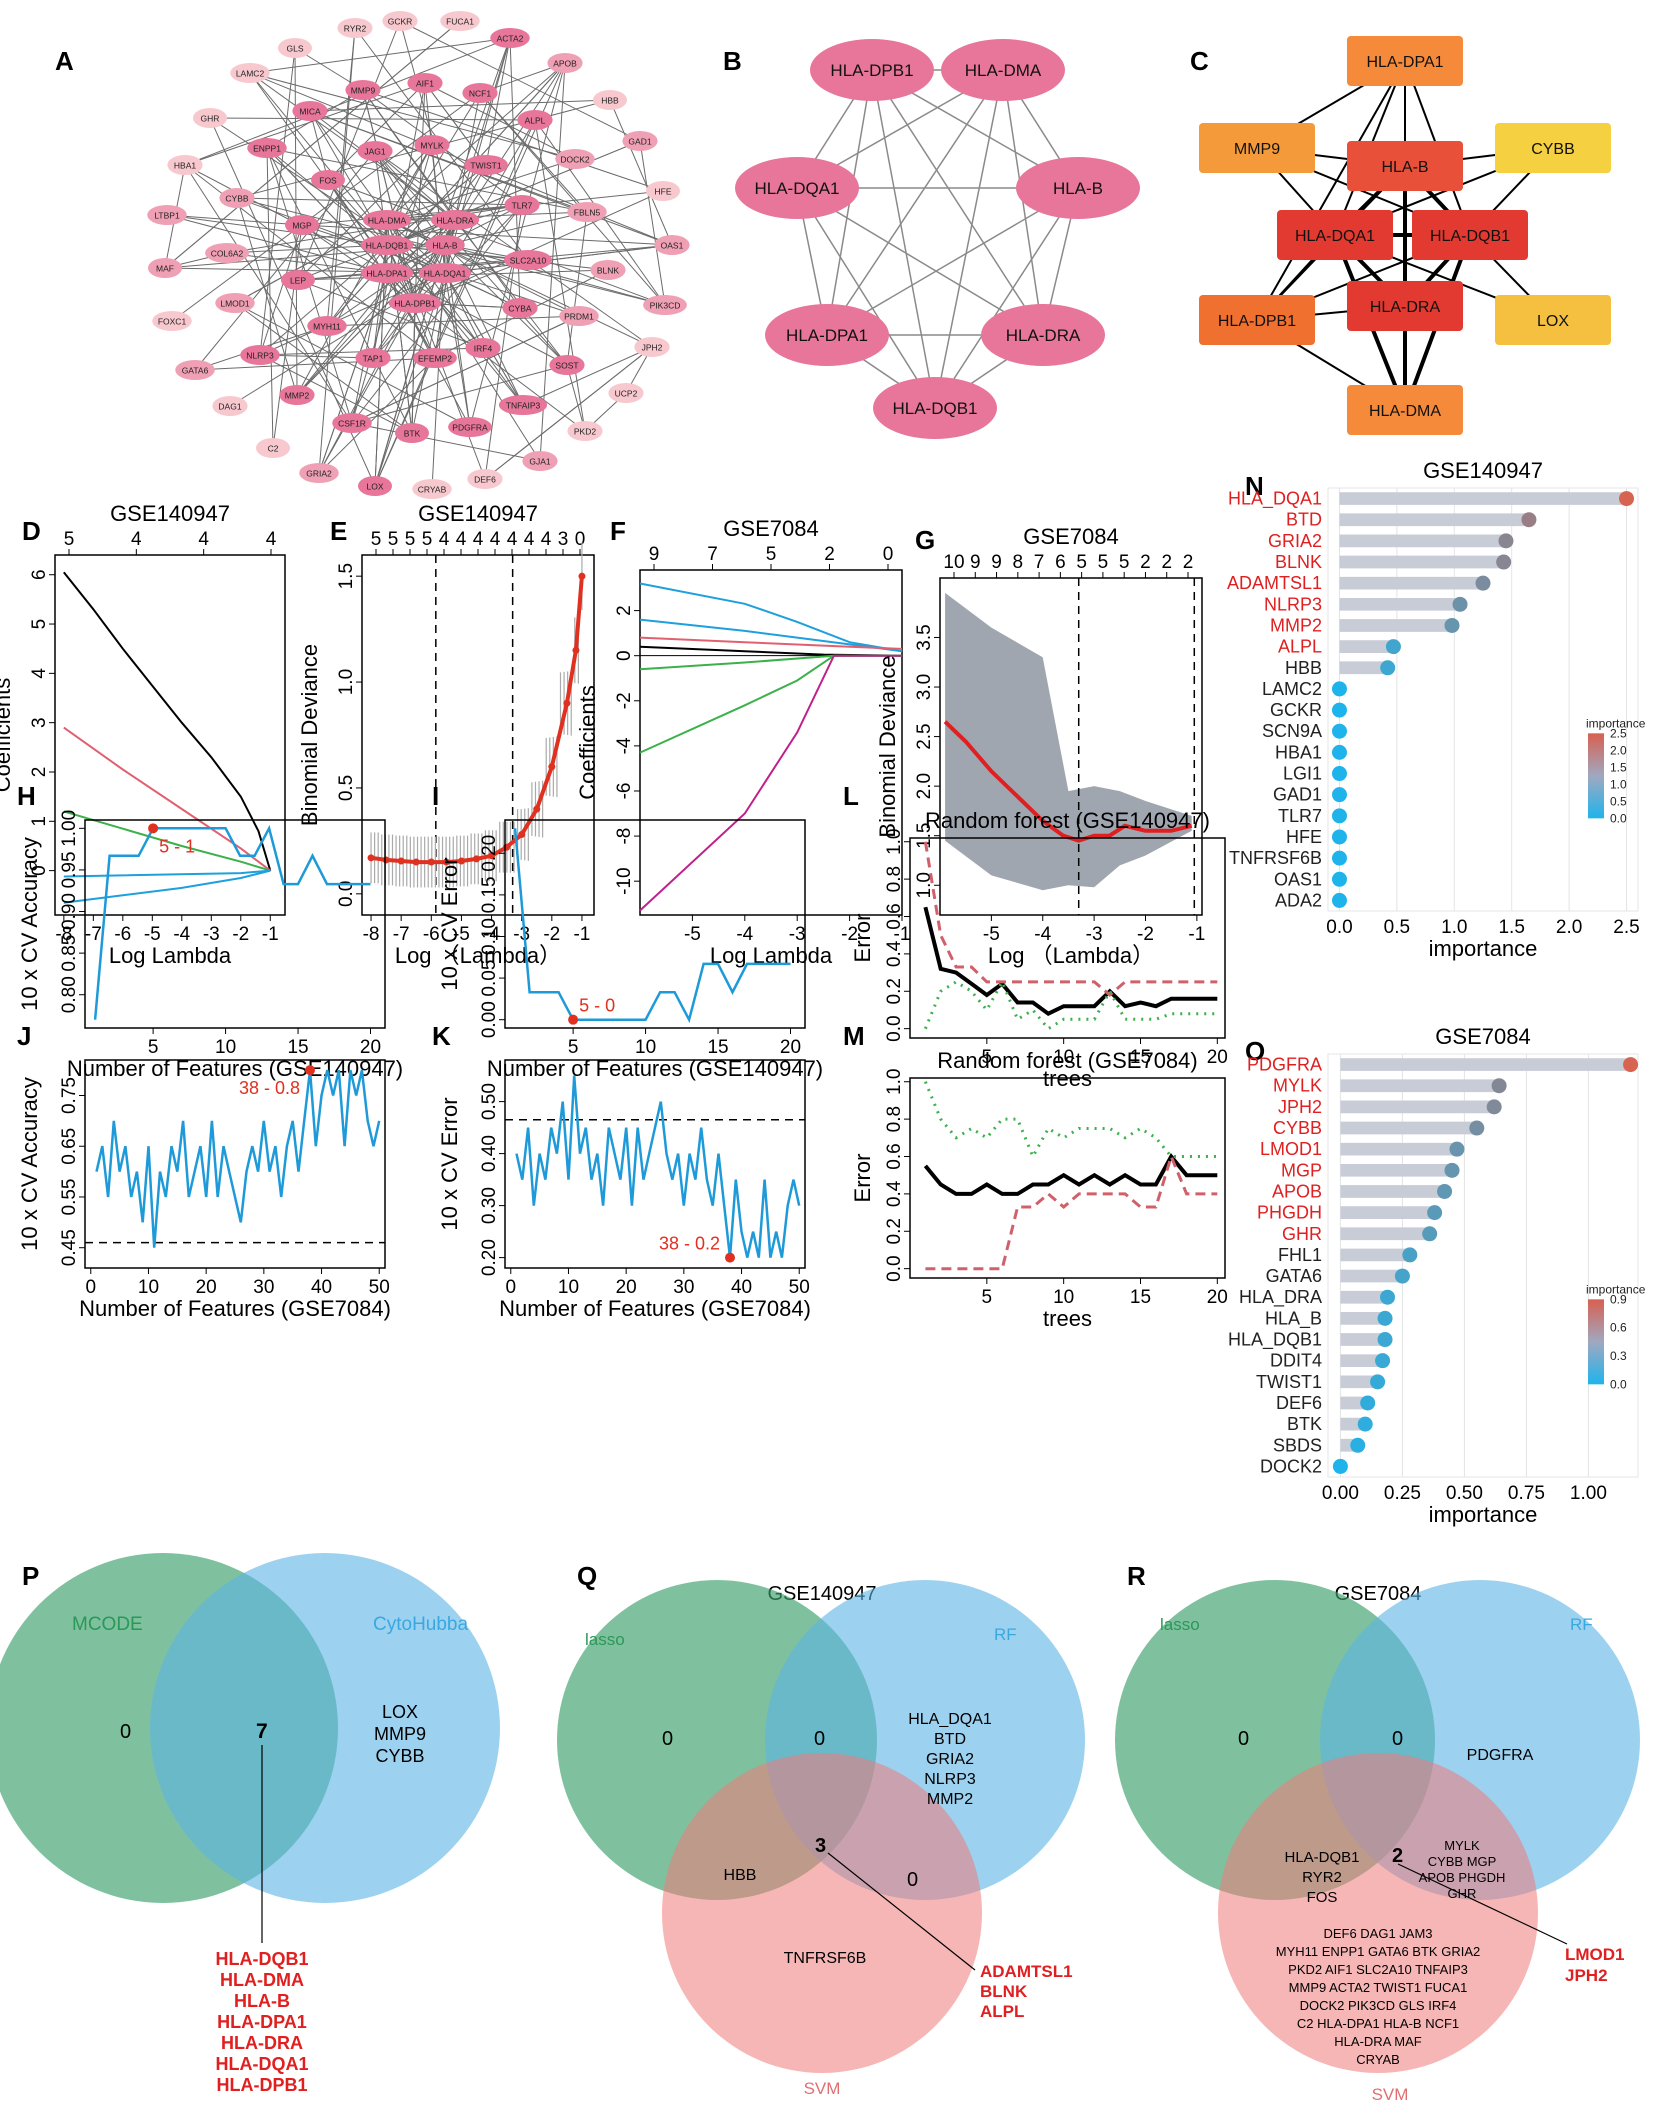  What do you see at coordinates (1405, 61) in the screenshot?
I see `network-node: HLA-DPA1` at bounding box center [1405, 61].